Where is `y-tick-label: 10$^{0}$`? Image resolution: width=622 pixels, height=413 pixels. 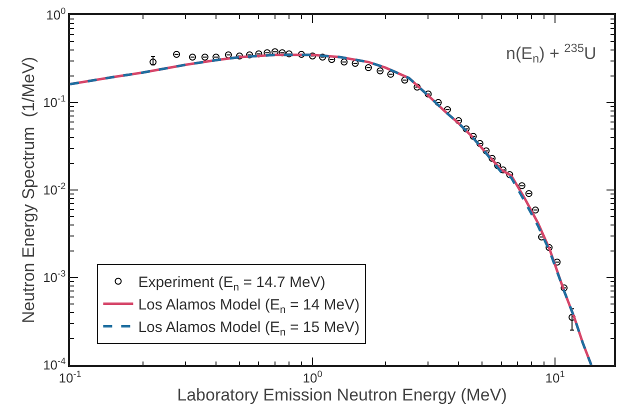
y-tick-label: 10$^{0}$ is located at coordinates (56, 14).